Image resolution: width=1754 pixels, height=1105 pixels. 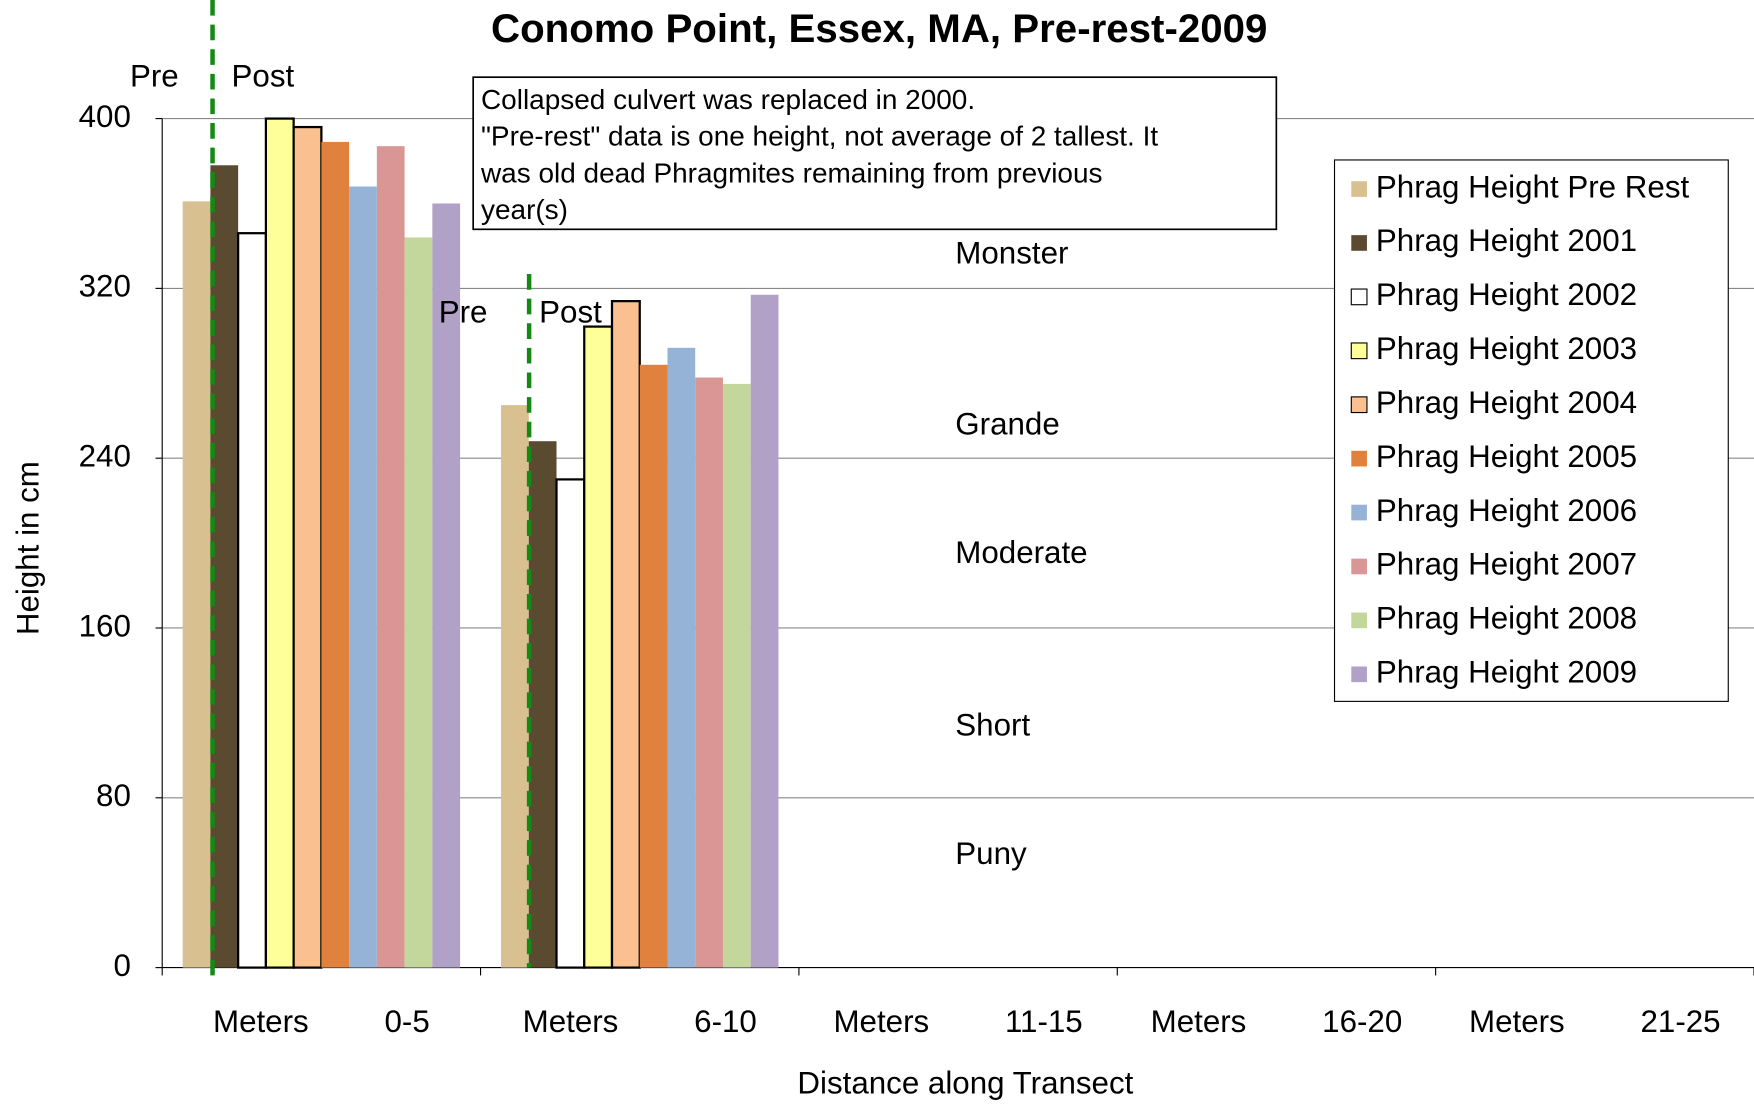 I want to click on y-tick-label: 0, so click(x=121, y=965).